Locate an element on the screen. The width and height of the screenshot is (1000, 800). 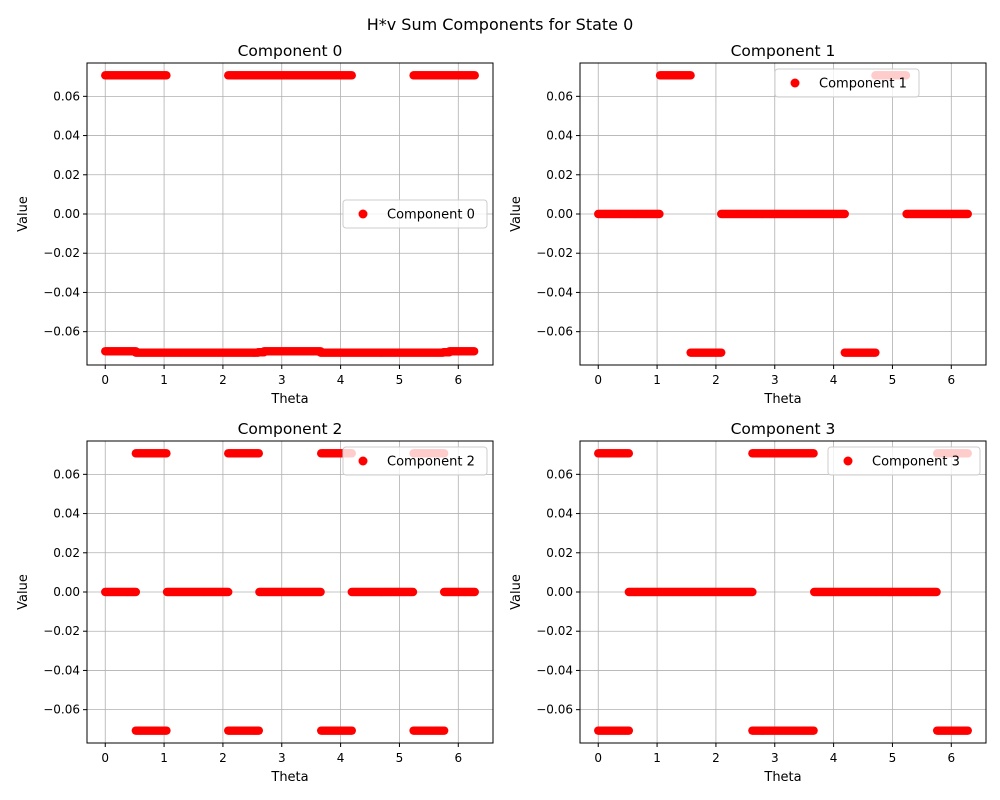
subplot-title: Component 1 is located at coordinates (783, 51).